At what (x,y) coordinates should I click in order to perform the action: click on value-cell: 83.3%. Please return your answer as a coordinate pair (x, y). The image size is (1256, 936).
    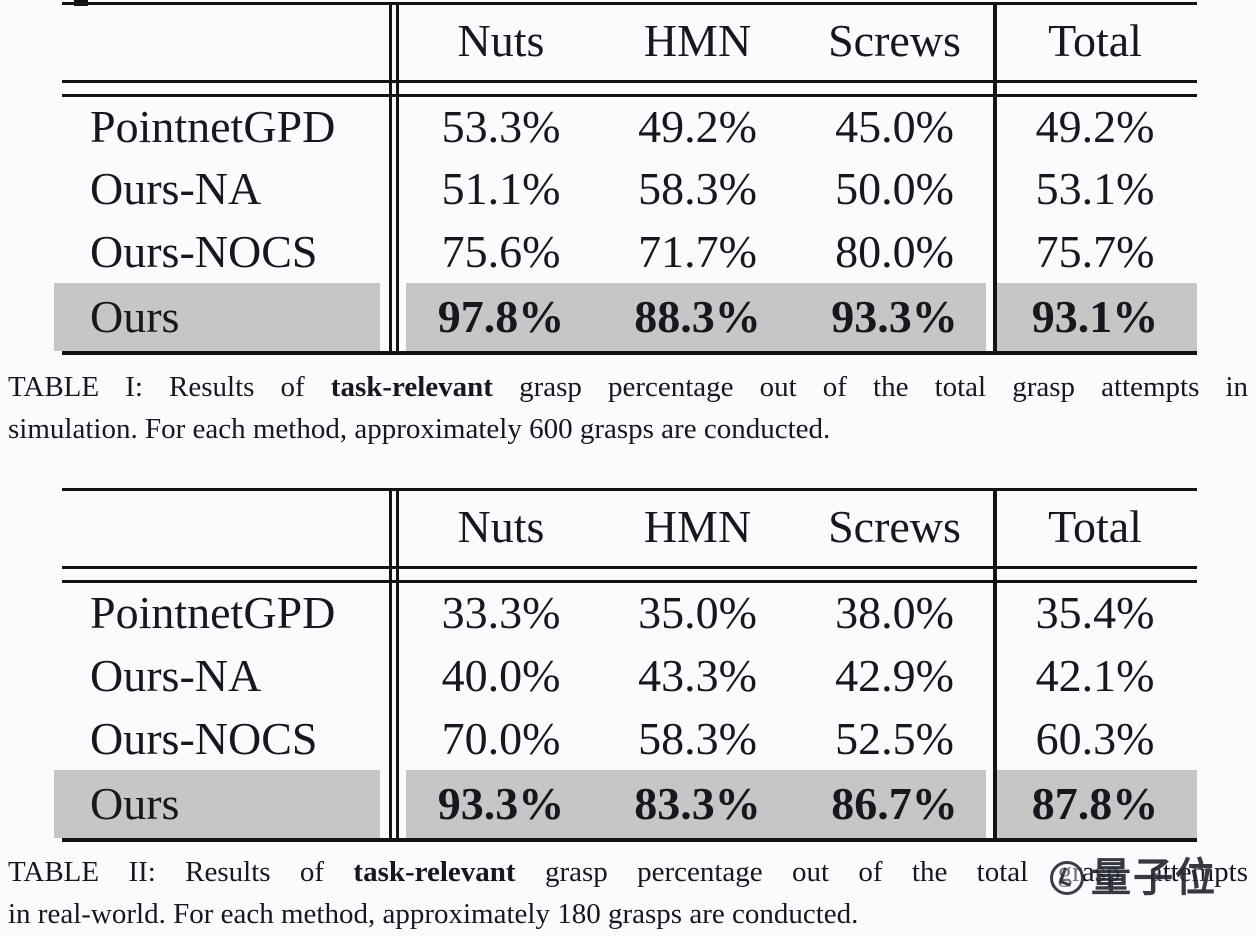
    Looking at the image, I should click on (697, 803).